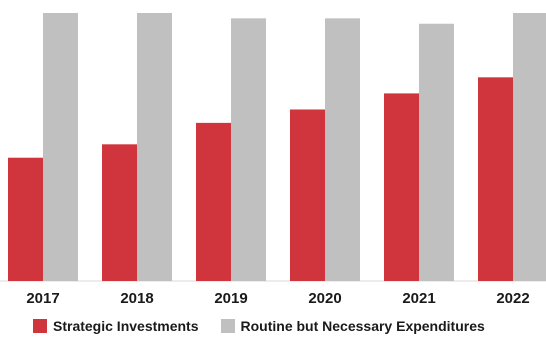  I want to click on bar-strategic-2020, so click(307, 195).